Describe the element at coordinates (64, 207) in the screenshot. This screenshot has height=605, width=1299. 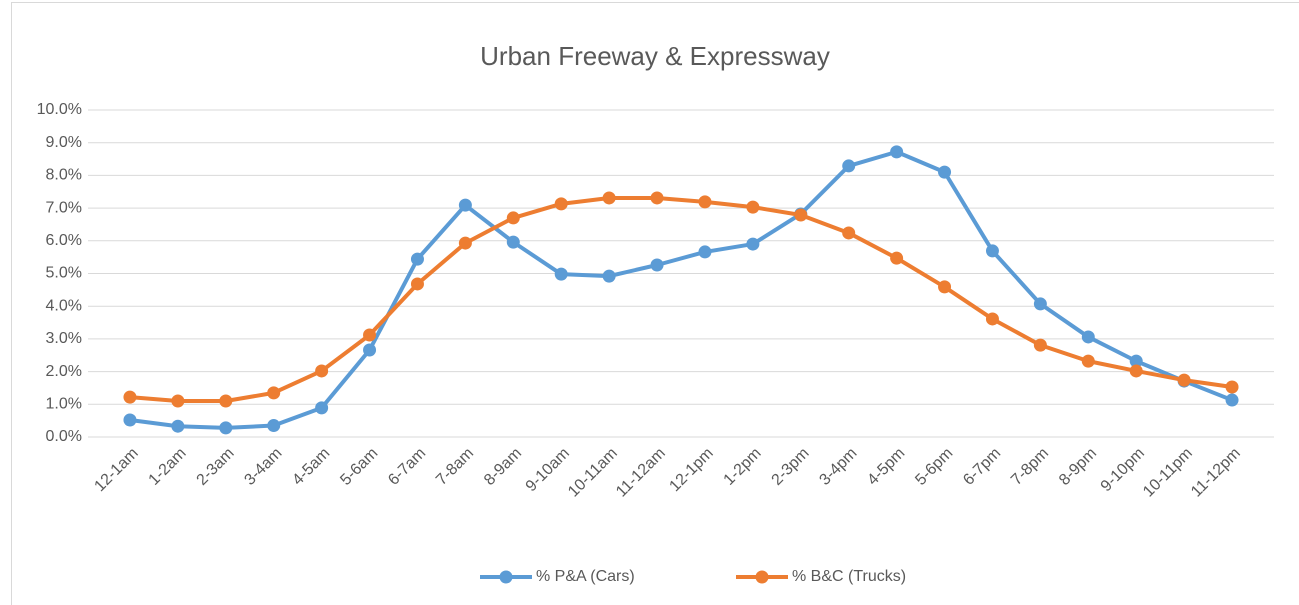
I see `y-tick-label: 7.0%` at that location.